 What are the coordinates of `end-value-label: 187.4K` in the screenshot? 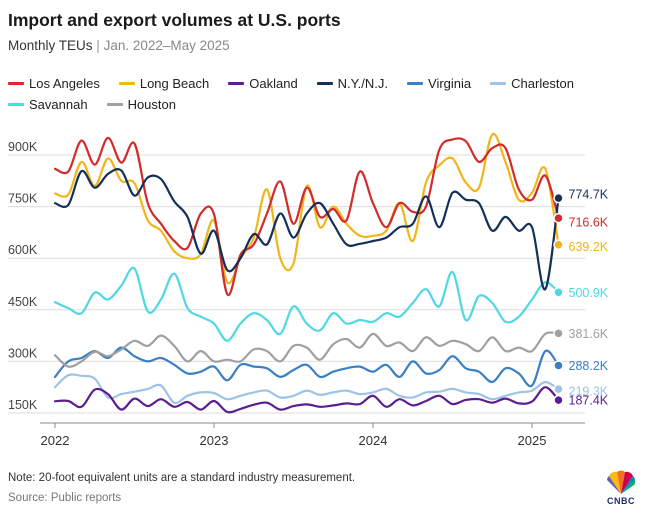 It's located at (589, 401).